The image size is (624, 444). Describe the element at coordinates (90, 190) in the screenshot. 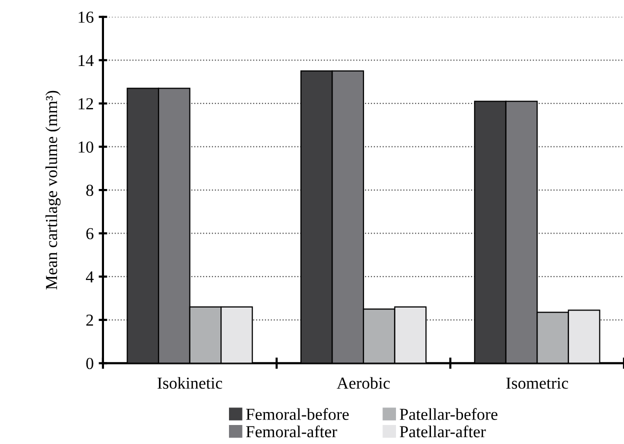

I see `y-tick-label: 8` at that location.